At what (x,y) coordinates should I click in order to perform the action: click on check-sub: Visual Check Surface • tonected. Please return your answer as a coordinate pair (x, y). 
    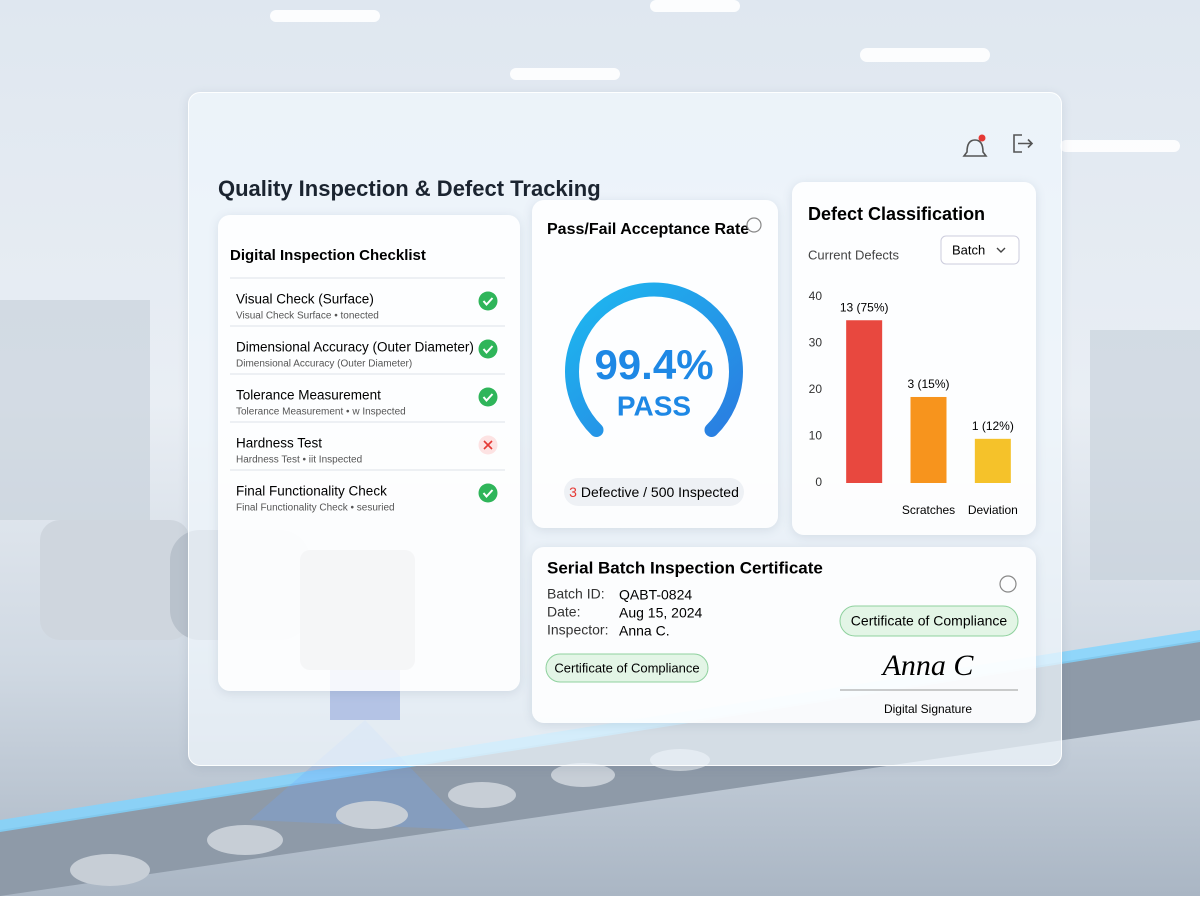
    Looking at the image, I should click on (307, 316).